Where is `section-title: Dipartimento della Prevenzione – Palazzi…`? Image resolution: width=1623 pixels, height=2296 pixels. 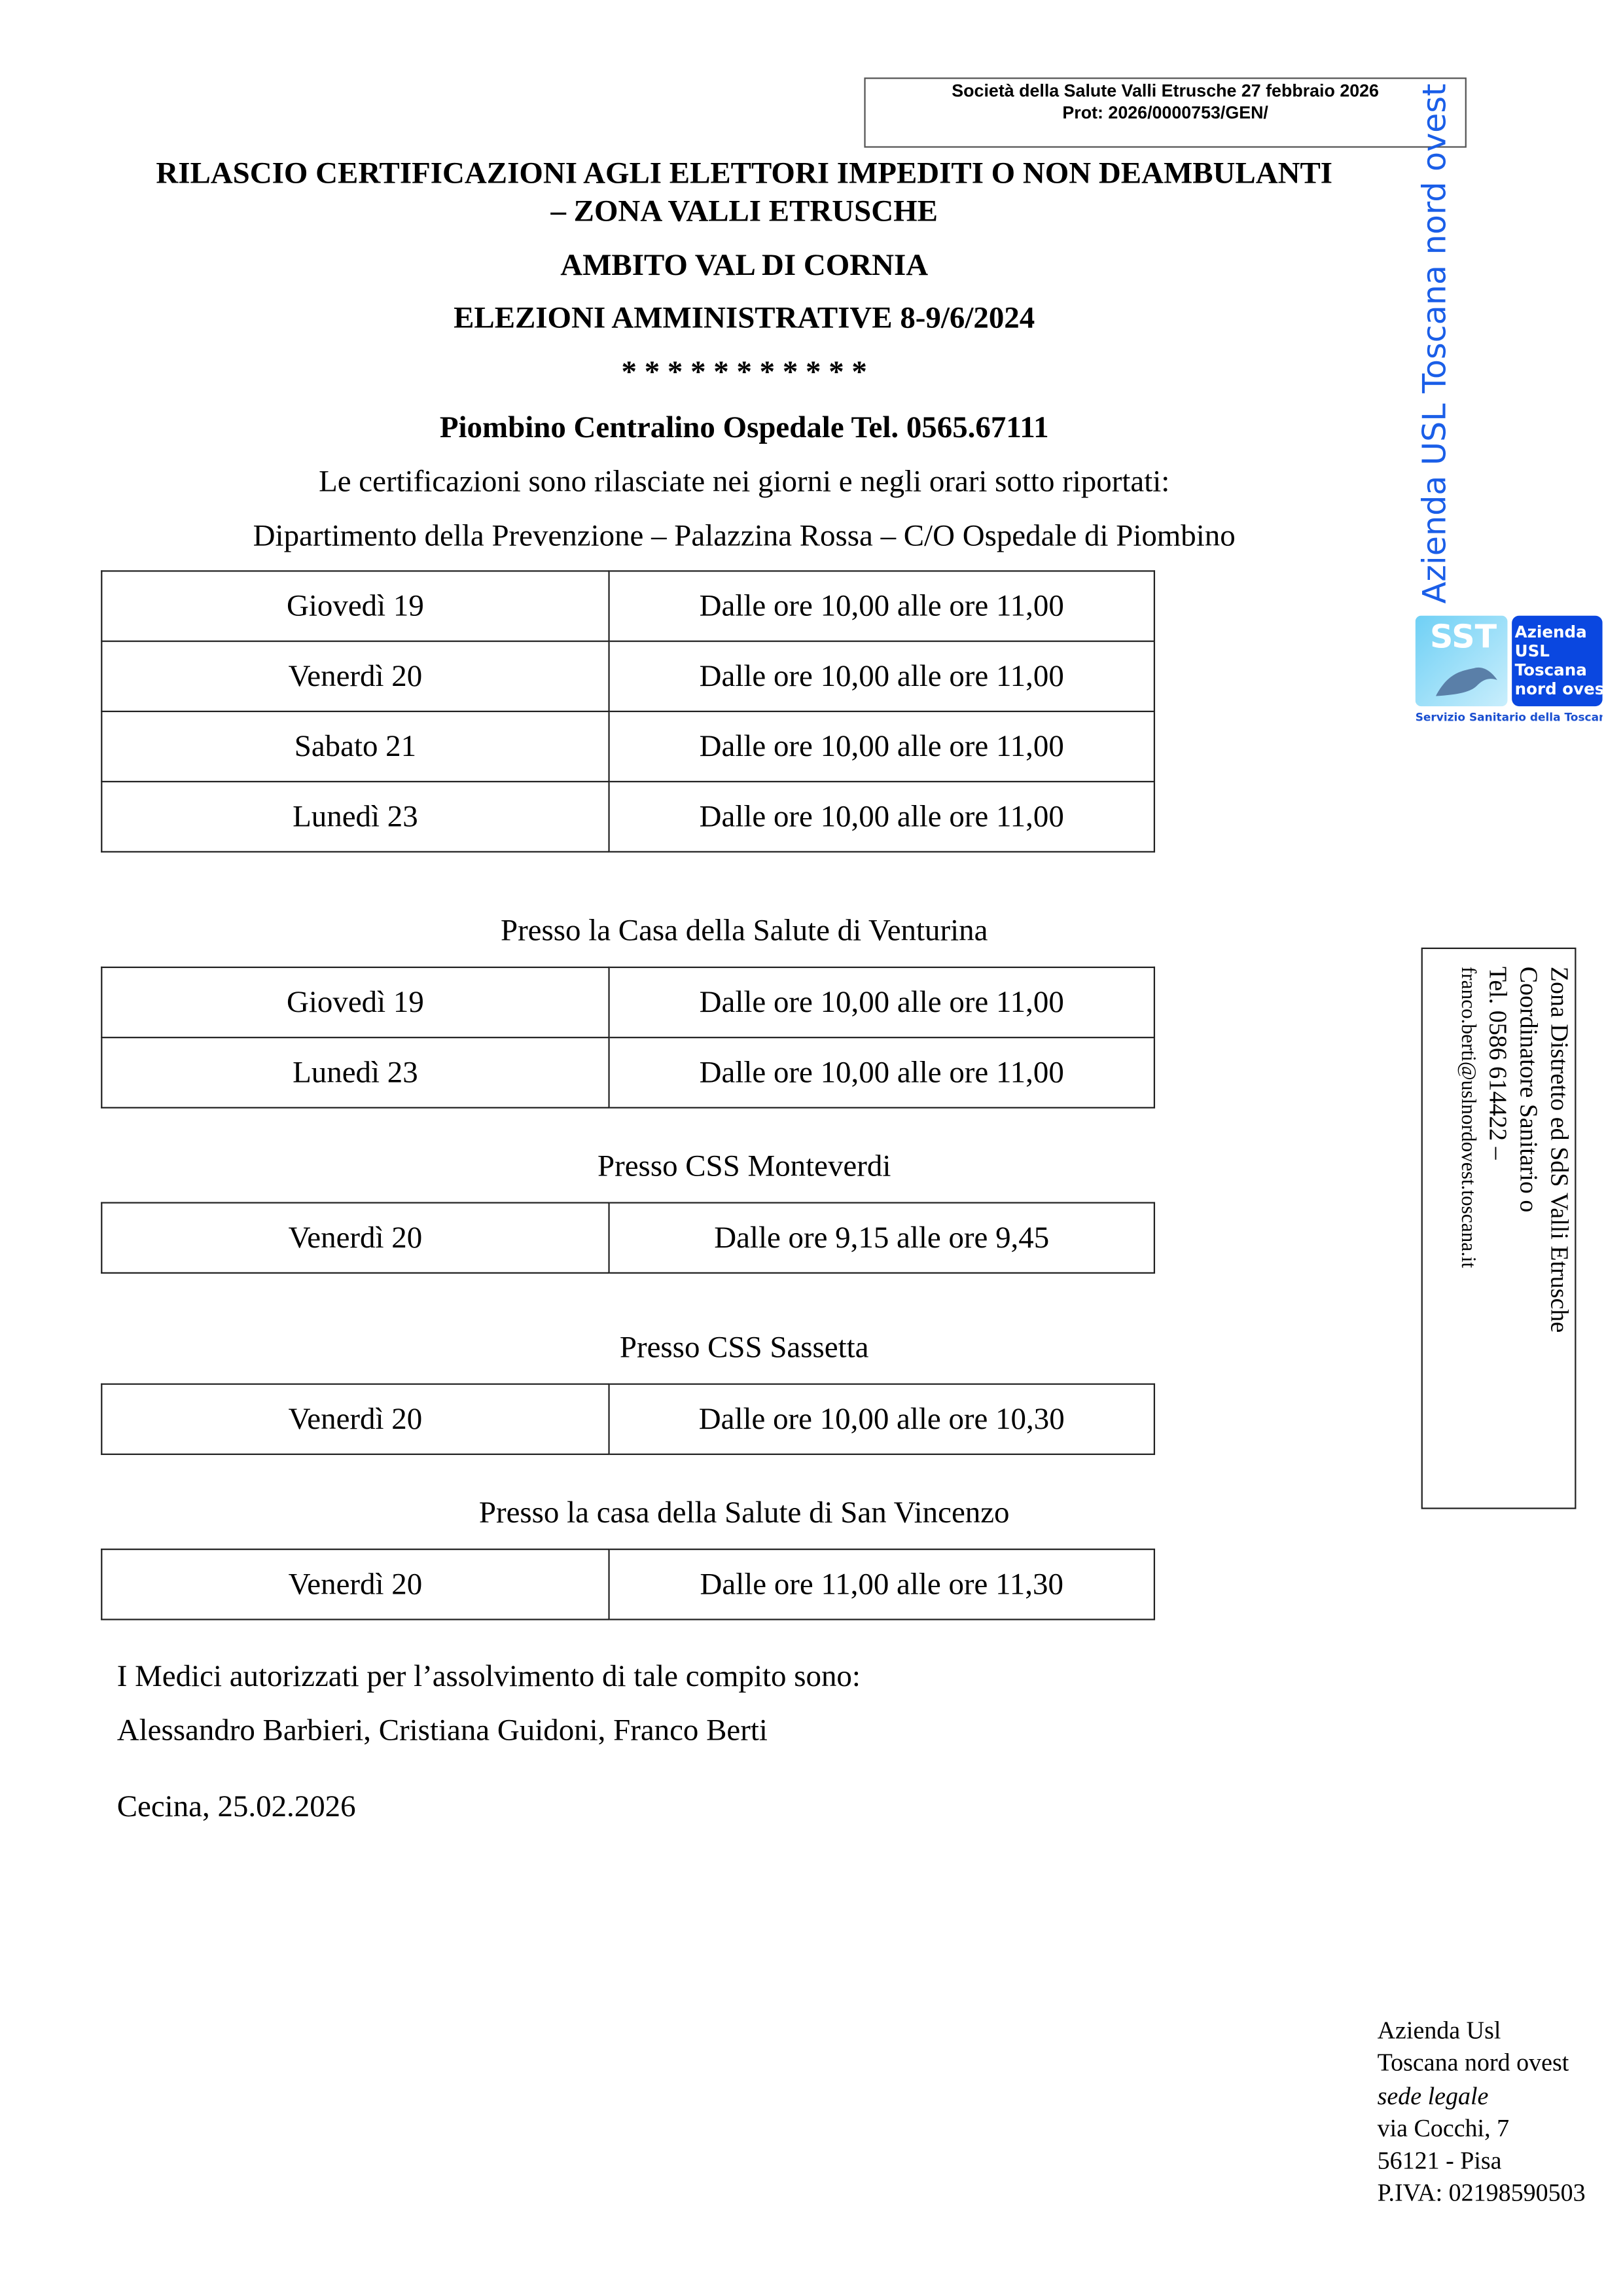 section-title: Dipartimento della Prevenzione – Palazzi… is located at coordinates (744, 535).